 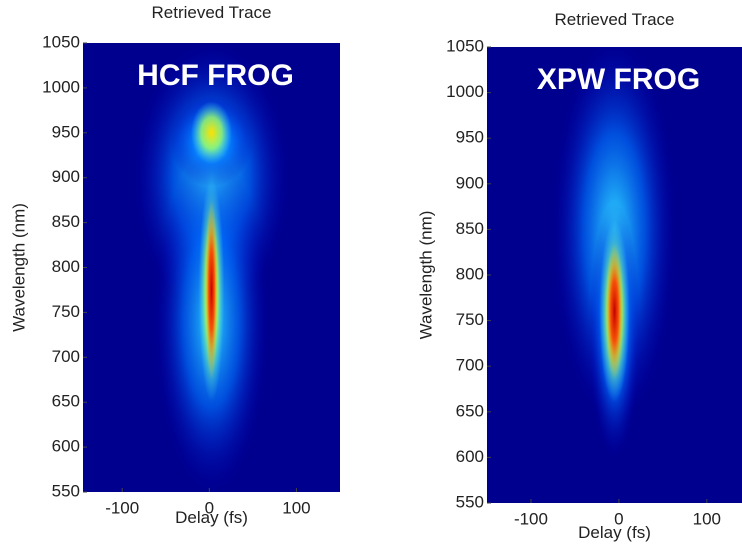 What do you see at coordinates (618, 79) in the screenshot?
I see `annotation: XPW FROG` at bounding box center [618, 79].